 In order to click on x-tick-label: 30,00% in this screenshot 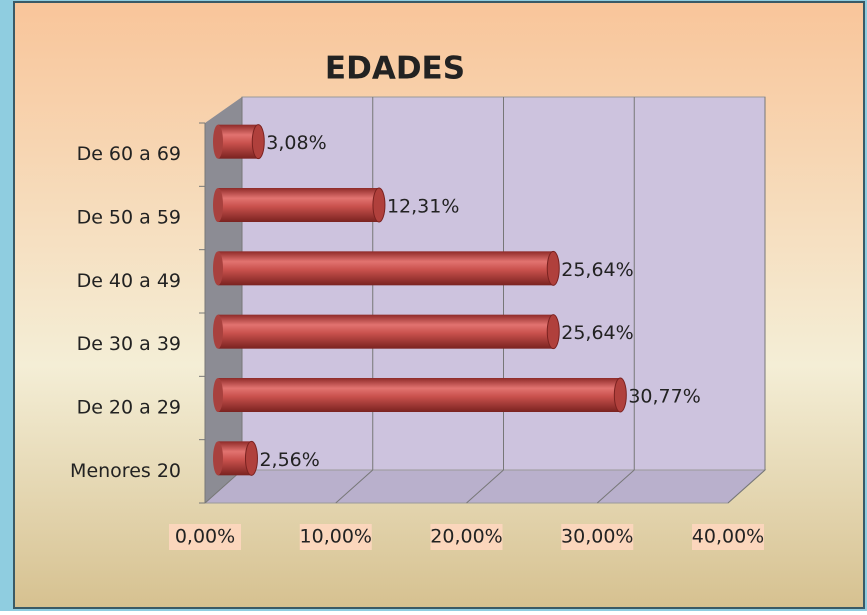, I will do `click(597, 537)`.